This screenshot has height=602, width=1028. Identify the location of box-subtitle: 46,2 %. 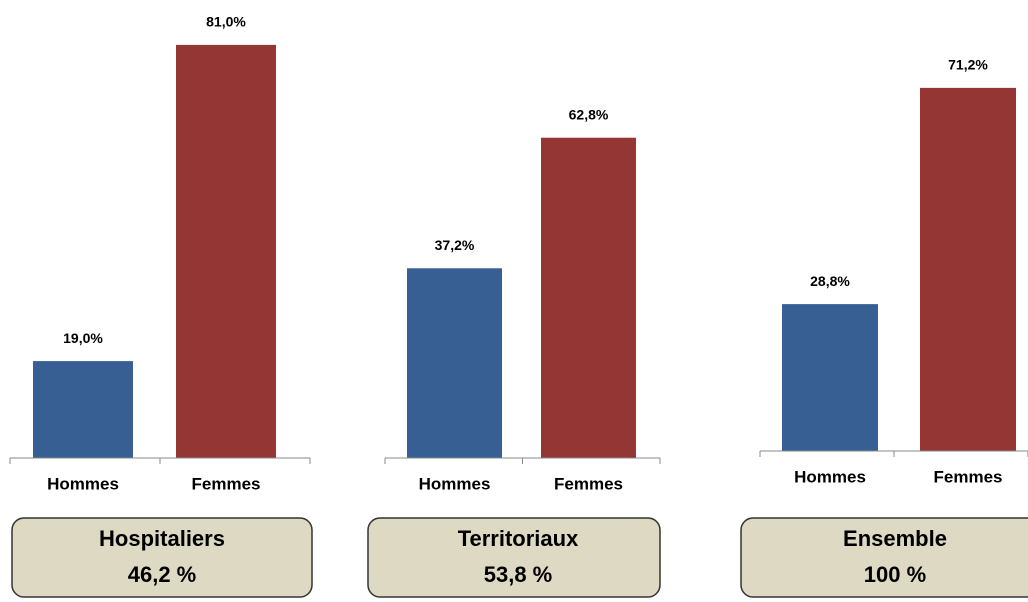
(162, 574).